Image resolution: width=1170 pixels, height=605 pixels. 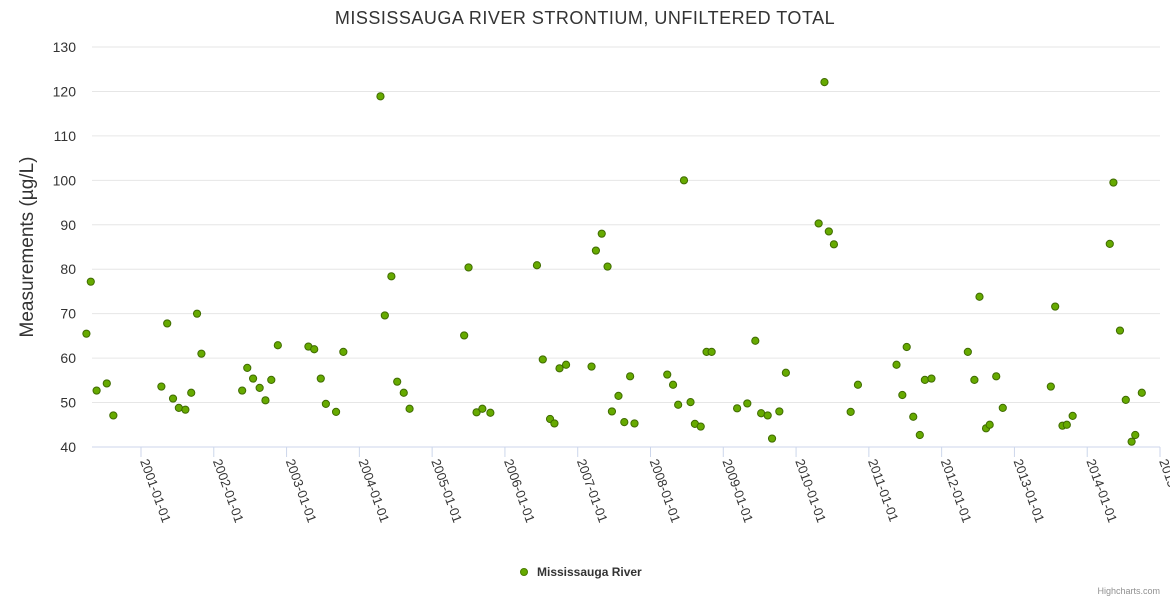 I want to click on legend-marker-icon, so click(x=524, y=572).